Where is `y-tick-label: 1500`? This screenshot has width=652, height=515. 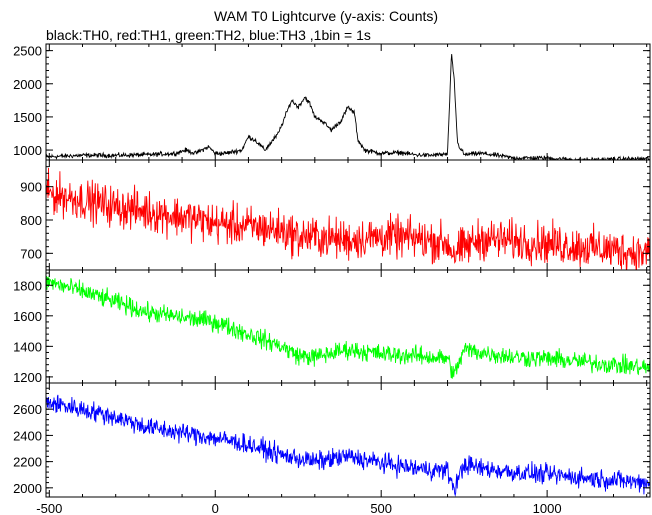
y-tick-label: 1500 is located at coordinates (27, 117).